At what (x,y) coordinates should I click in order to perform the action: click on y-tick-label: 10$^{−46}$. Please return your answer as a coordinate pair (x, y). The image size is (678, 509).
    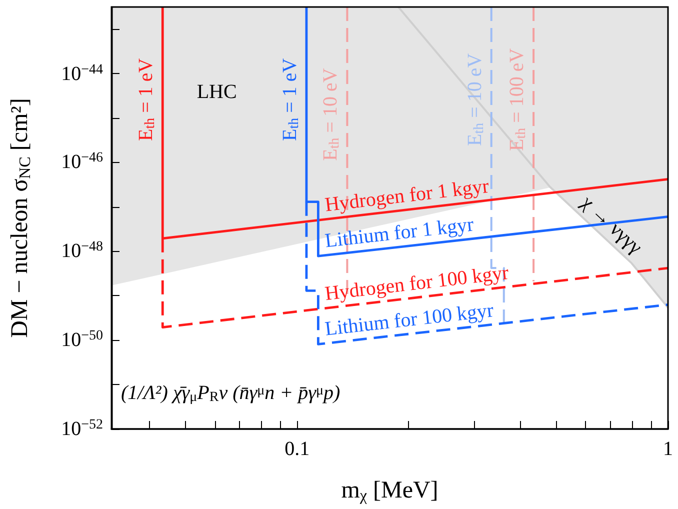
    Looking at the image, I should click on (82, 162).